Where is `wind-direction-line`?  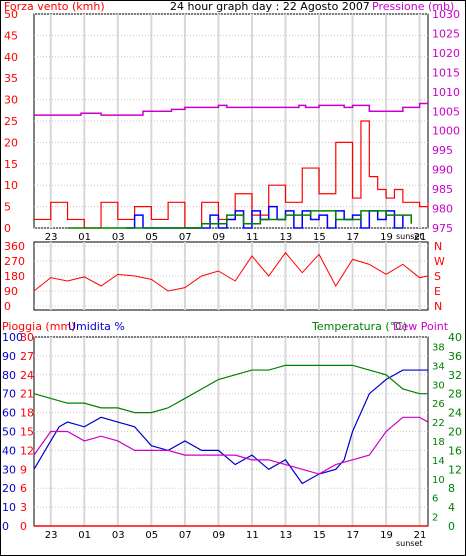
wind-direction-line is located at coordinates (231, 271).